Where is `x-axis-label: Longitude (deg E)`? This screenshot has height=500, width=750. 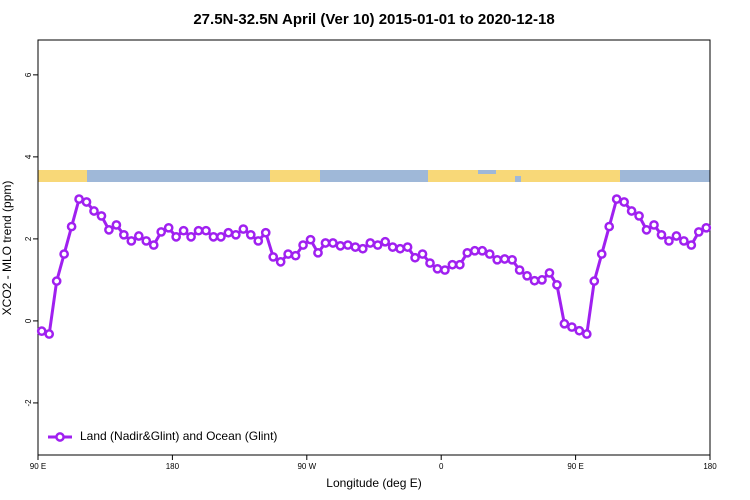
x-axis-label: Longitude (deg E) is located at coordinates (373, 483).